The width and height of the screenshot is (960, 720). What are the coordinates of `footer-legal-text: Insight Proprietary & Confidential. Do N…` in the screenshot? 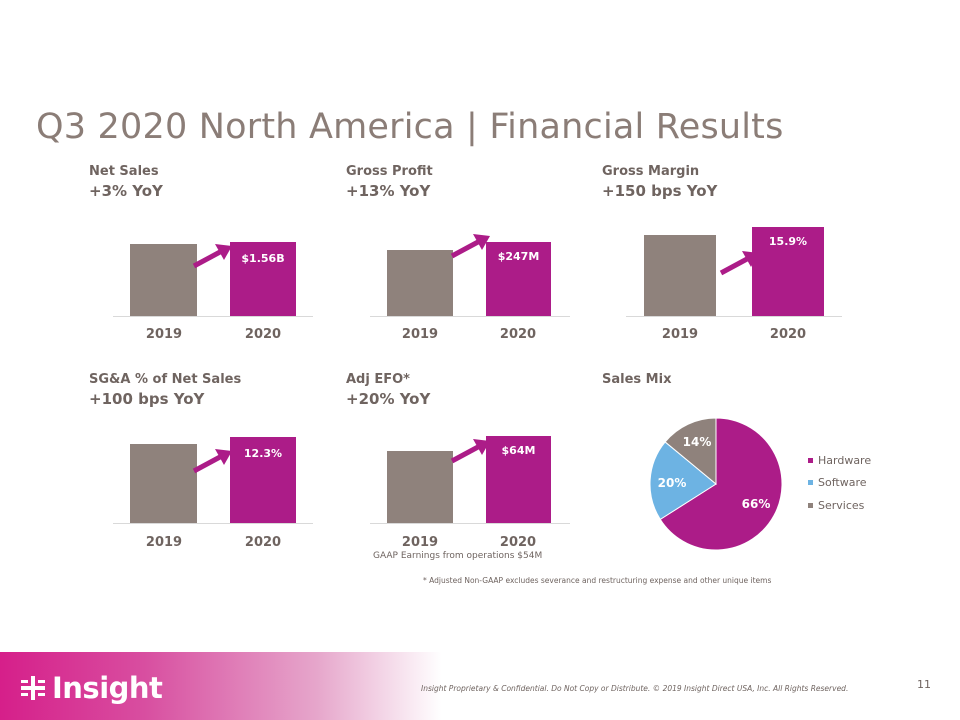 It's located at (635, 688).